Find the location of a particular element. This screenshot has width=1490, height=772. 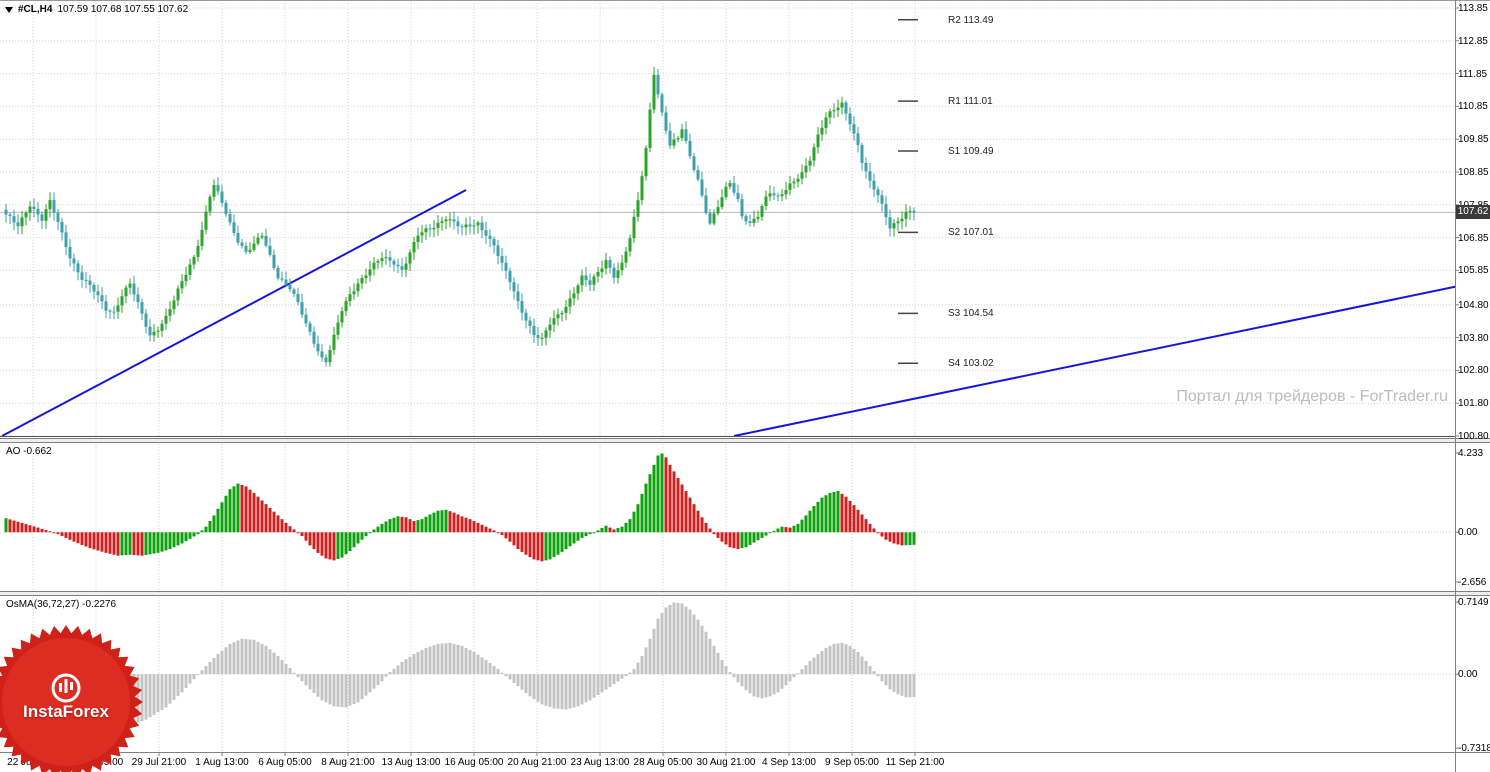

time-axis-label: 9 Sep 05:00 is located at coordinates (852, 762).